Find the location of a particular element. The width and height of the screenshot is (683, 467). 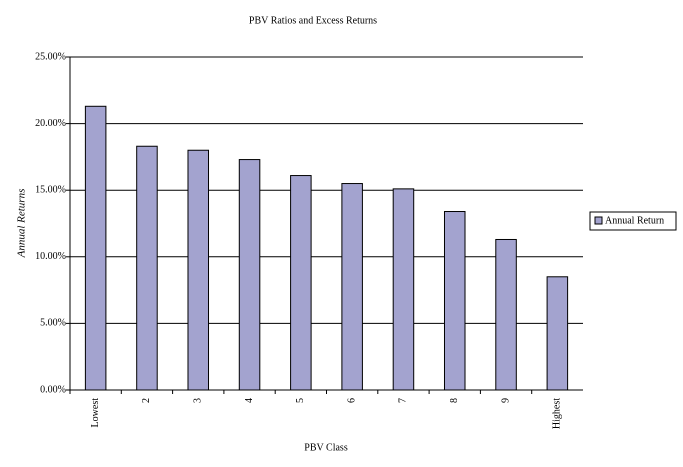

legend-label: Annual Return is located at coordinates (634, 220).